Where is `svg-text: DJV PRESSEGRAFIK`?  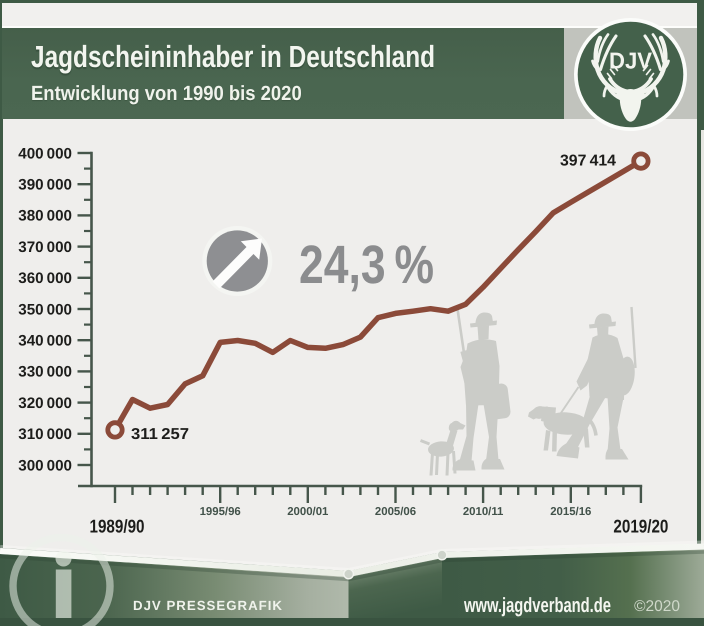
svg-text: DJV PRESSEGRAFIK is located at coordinates (208, 605).